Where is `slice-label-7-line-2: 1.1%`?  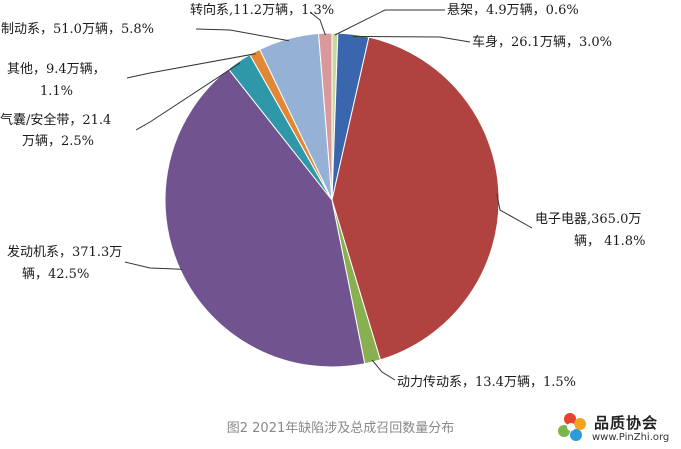 slice-label-7-line-2: 1.1% is located at coordinates (56, 91).